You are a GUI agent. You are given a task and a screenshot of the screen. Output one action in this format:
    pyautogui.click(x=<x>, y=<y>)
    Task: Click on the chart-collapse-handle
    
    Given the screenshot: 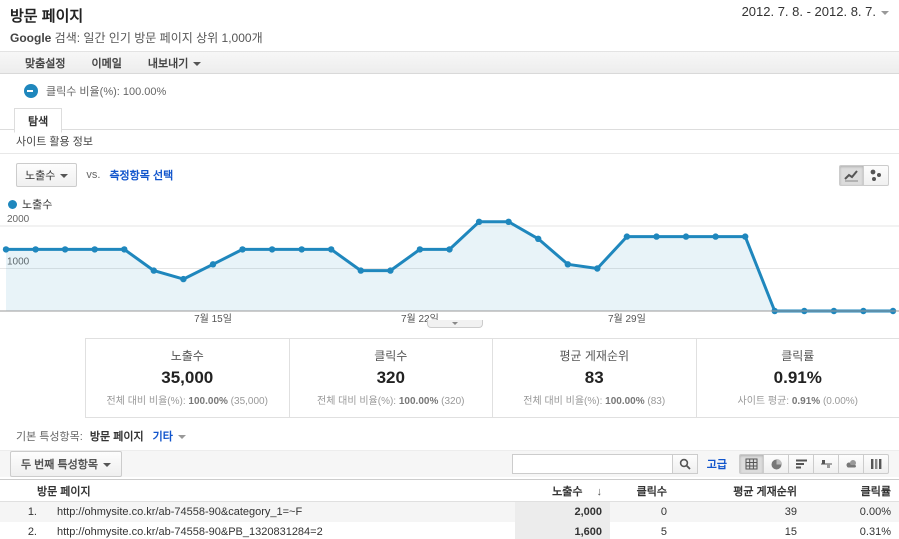 What is the action you would take?
    pyautogui.click(x=455, y=324)
    